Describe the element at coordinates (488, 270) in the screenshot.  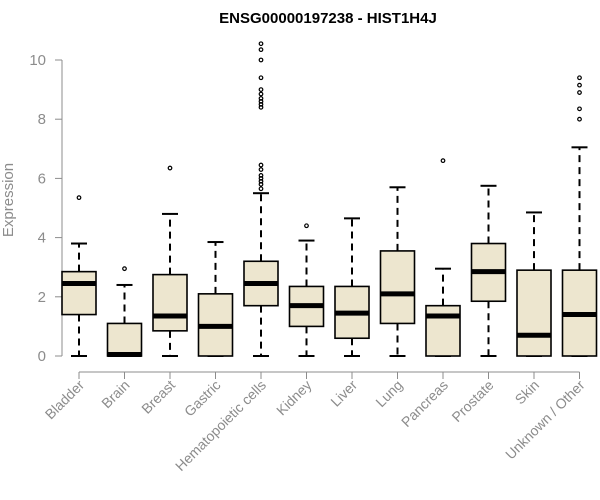
I see `box-prostate` at that location.